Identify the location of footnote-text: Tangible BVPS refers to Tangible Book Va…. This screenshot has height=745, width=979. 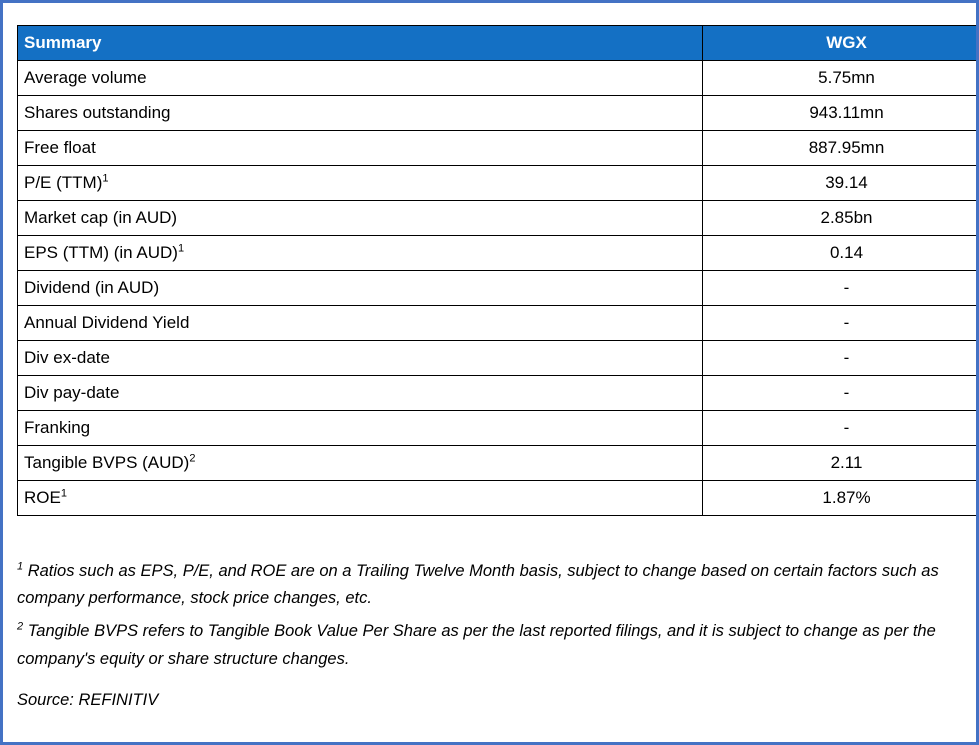
(476, 645).